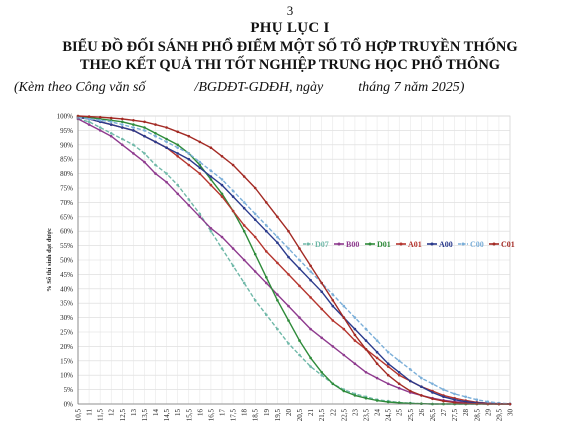 The height and width of the screenshot is (430, 580). I want to click on y-axis-label: % Số thí sinh đạt được, so click(49, 260).